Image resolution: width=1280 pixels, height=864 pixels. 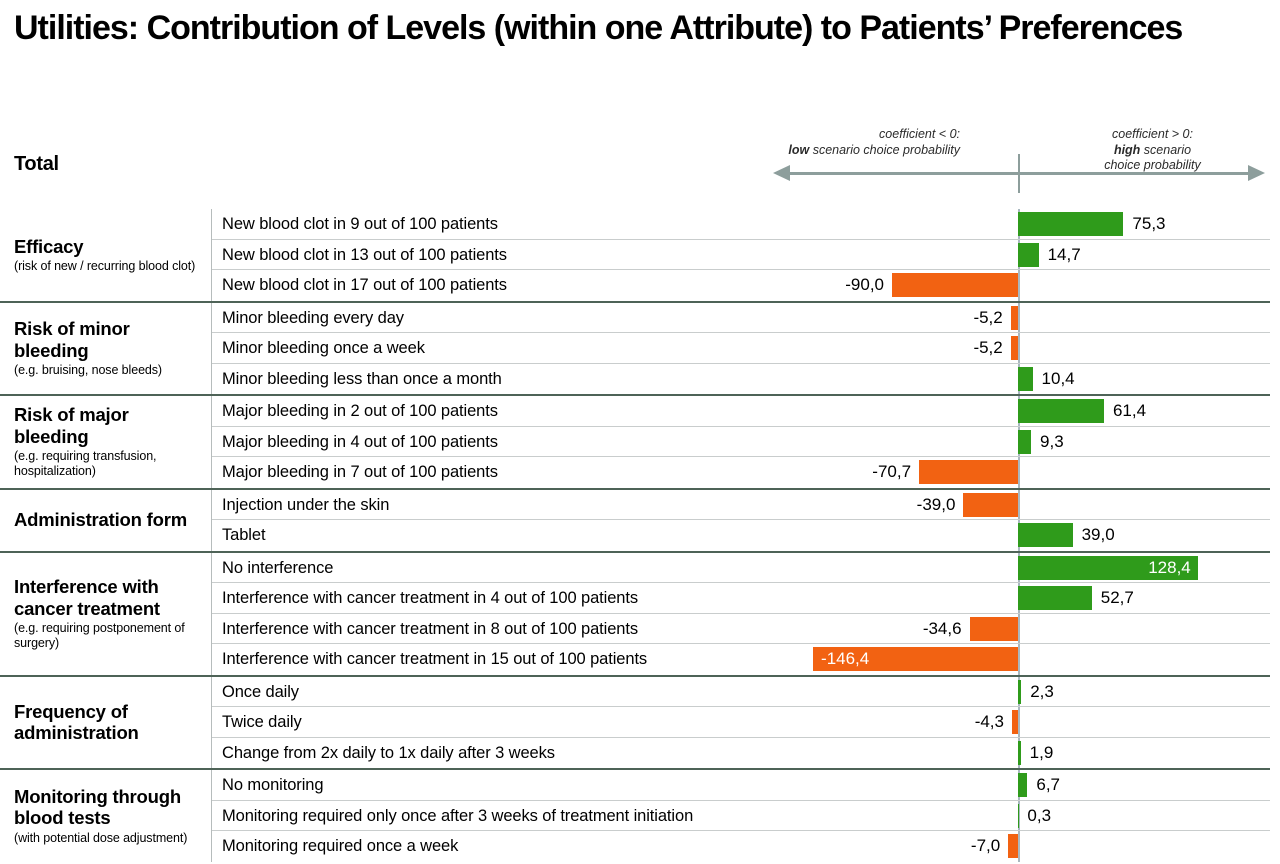 What do you see at coordinates (1041, 752) in the screenshot?
I see `bar-value-label: 1,9` at bounding box center [1041, 752].